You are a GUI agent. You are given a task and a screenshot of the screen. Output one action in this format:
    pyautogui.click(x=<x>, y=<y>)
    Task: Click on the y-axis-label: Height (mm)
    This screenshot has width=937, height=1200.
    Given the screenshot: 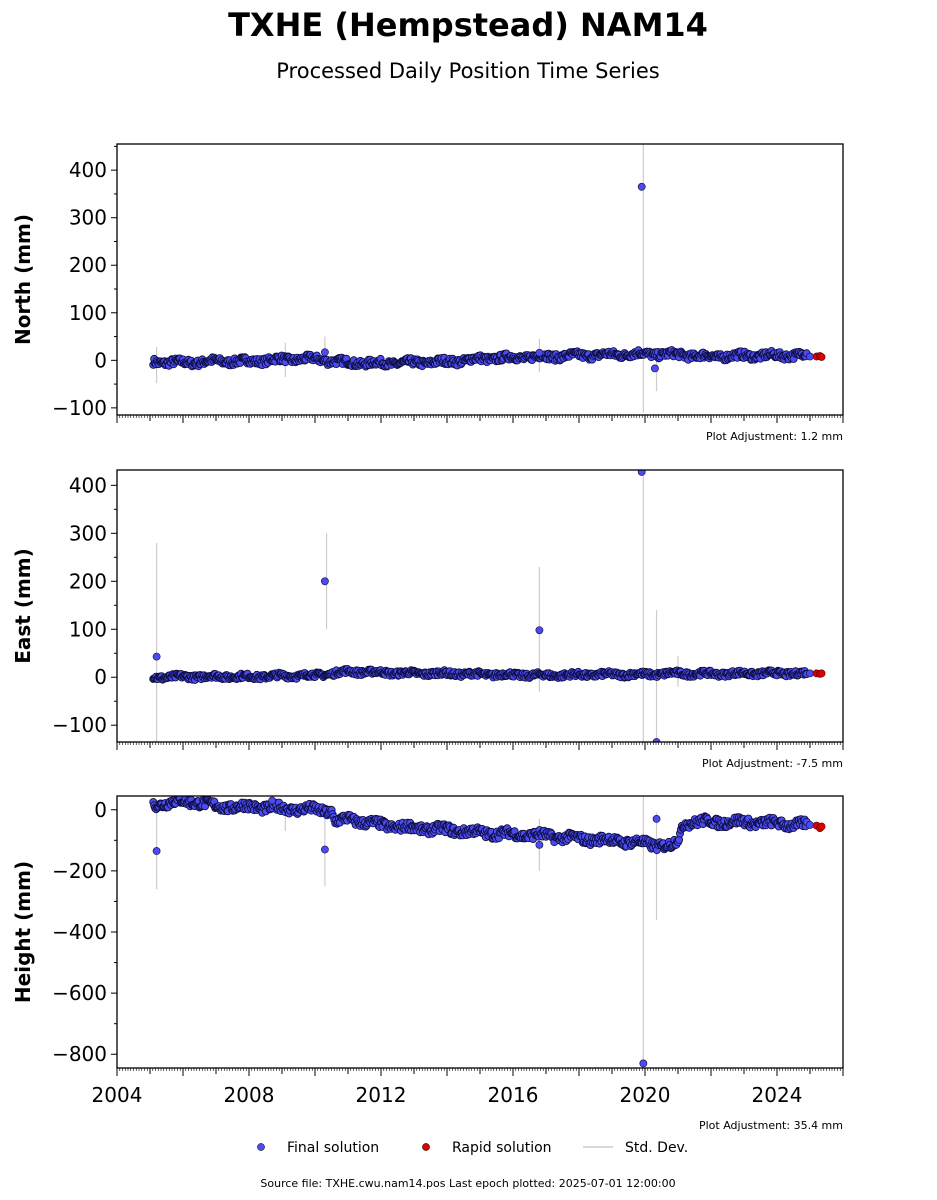 What is the action you would take?
    pyautogui.click(x=23, y=932)
    